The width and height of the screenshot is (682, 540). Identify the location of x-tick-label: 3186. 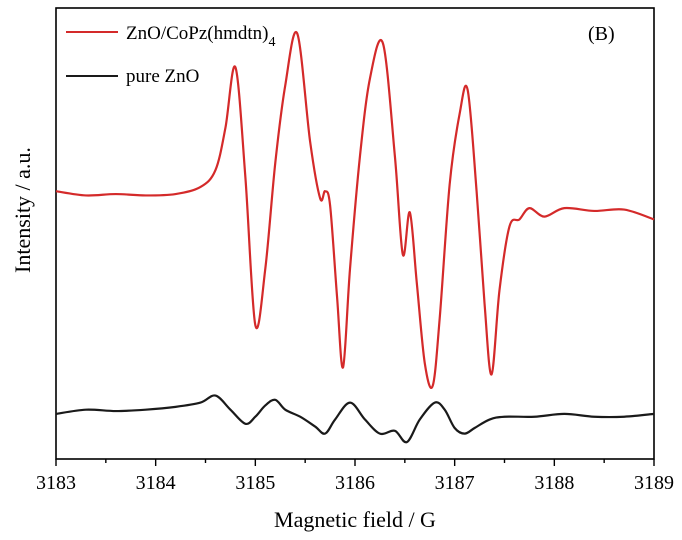
(355, 483).